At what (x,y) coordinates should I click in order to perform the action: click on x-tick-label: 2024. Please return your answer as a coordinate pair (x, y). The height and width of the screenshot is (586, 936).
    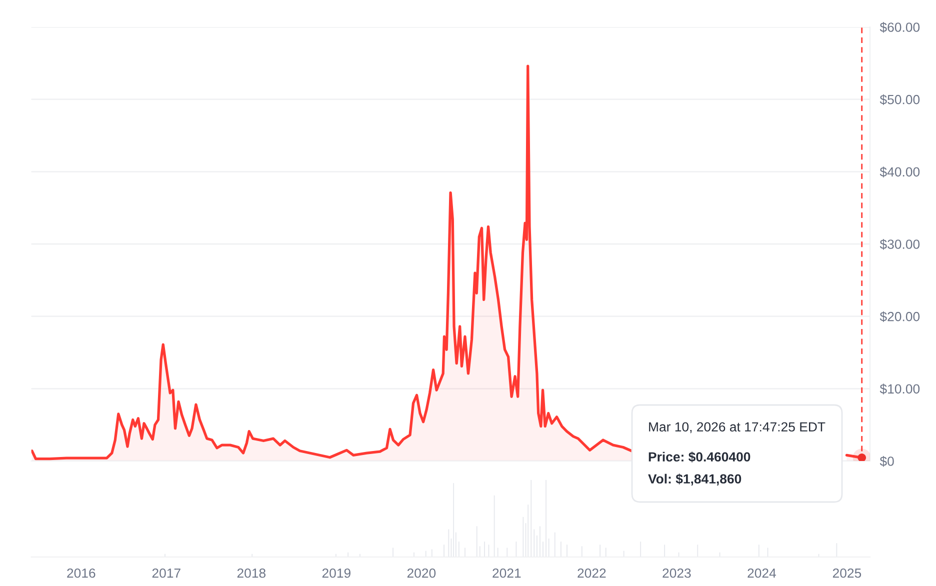
    Looking at the image, I should click on (762, 573).